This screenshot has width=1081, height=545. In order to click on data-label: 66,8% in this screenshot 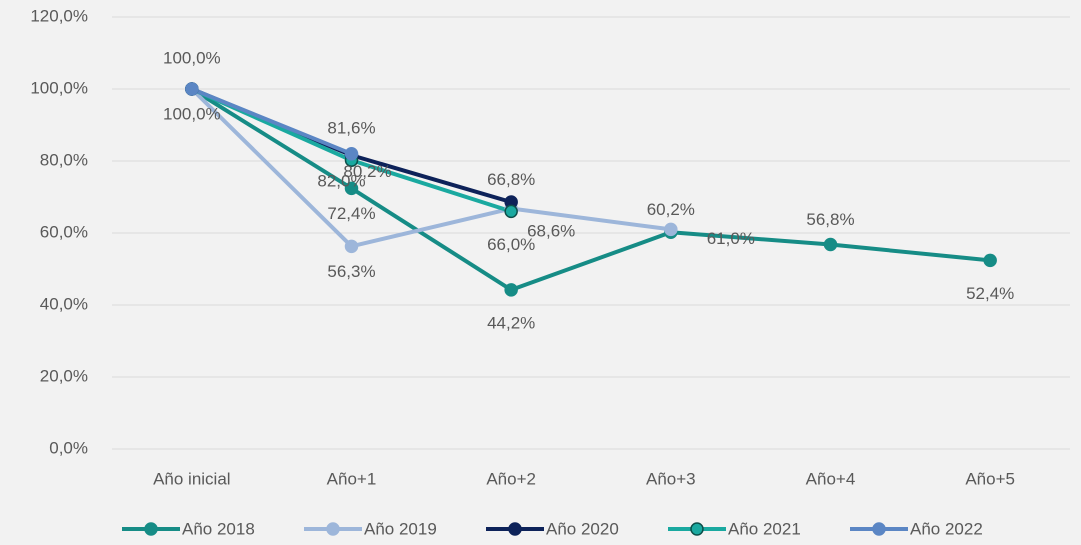, I will do `click(511, 179)`.